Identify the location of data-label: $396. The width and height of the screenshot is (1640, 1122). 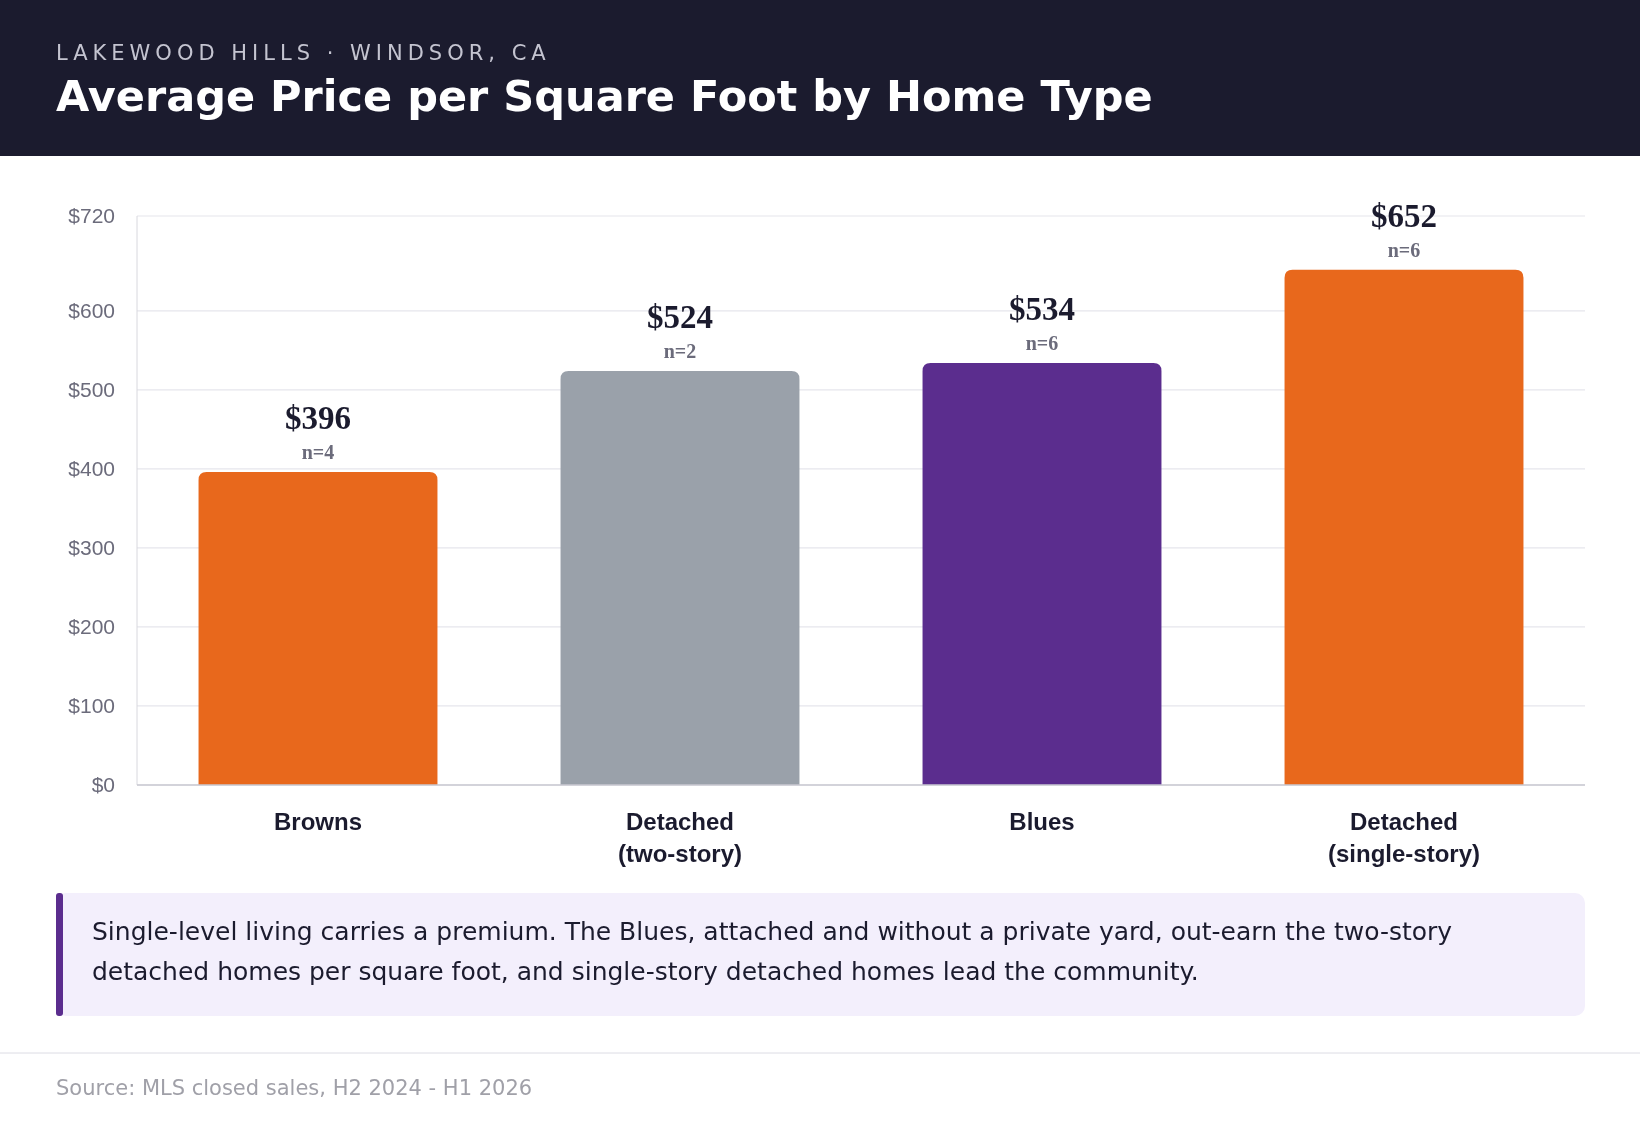
(318, 418).